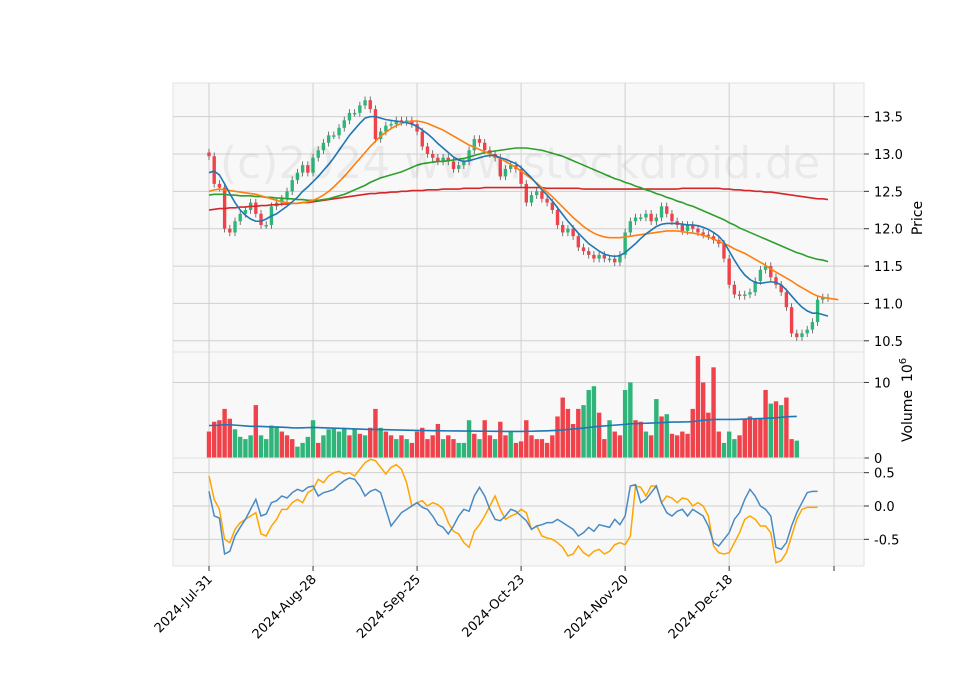 The width and height of the screenshot is (960, 690). I want to click on volume-axis-title: Volume, so click(908, 416).